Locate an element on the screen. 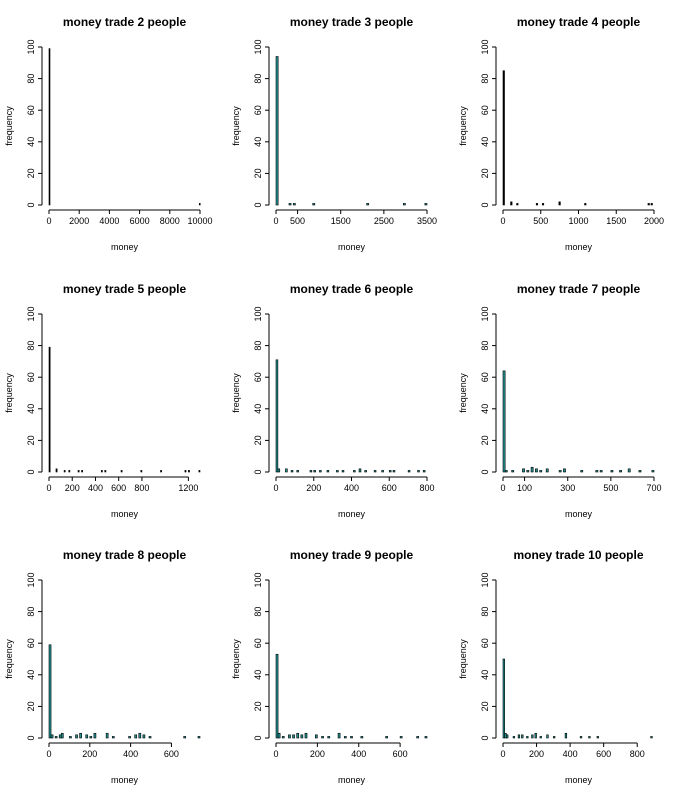 The height and width of the screenshot is (800, 682). x-tick-label: 2000 is located at coordinates (654, 221).